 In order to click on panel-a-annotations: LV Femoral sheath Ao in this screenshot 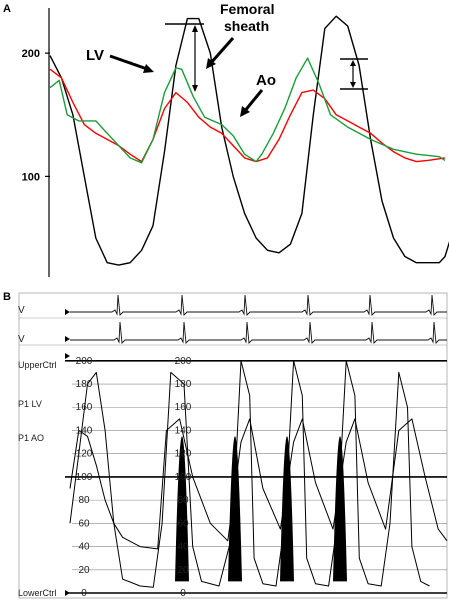, I will do `click(227, 59)`.